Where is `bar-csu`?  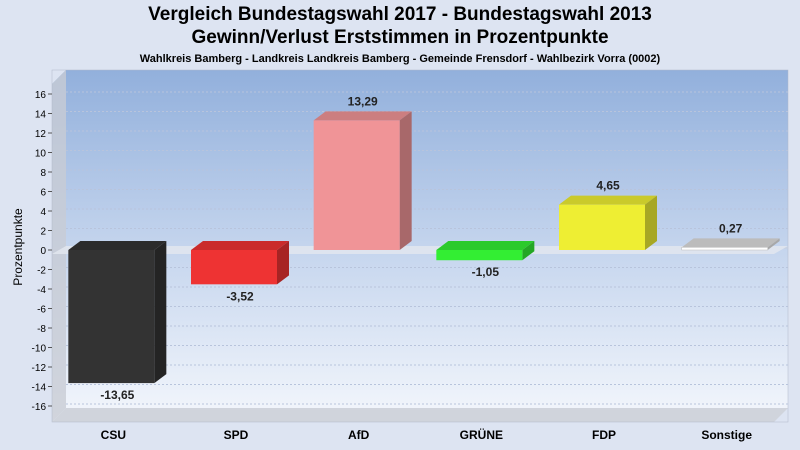 bar-csu is located at coordinates (117, 312).